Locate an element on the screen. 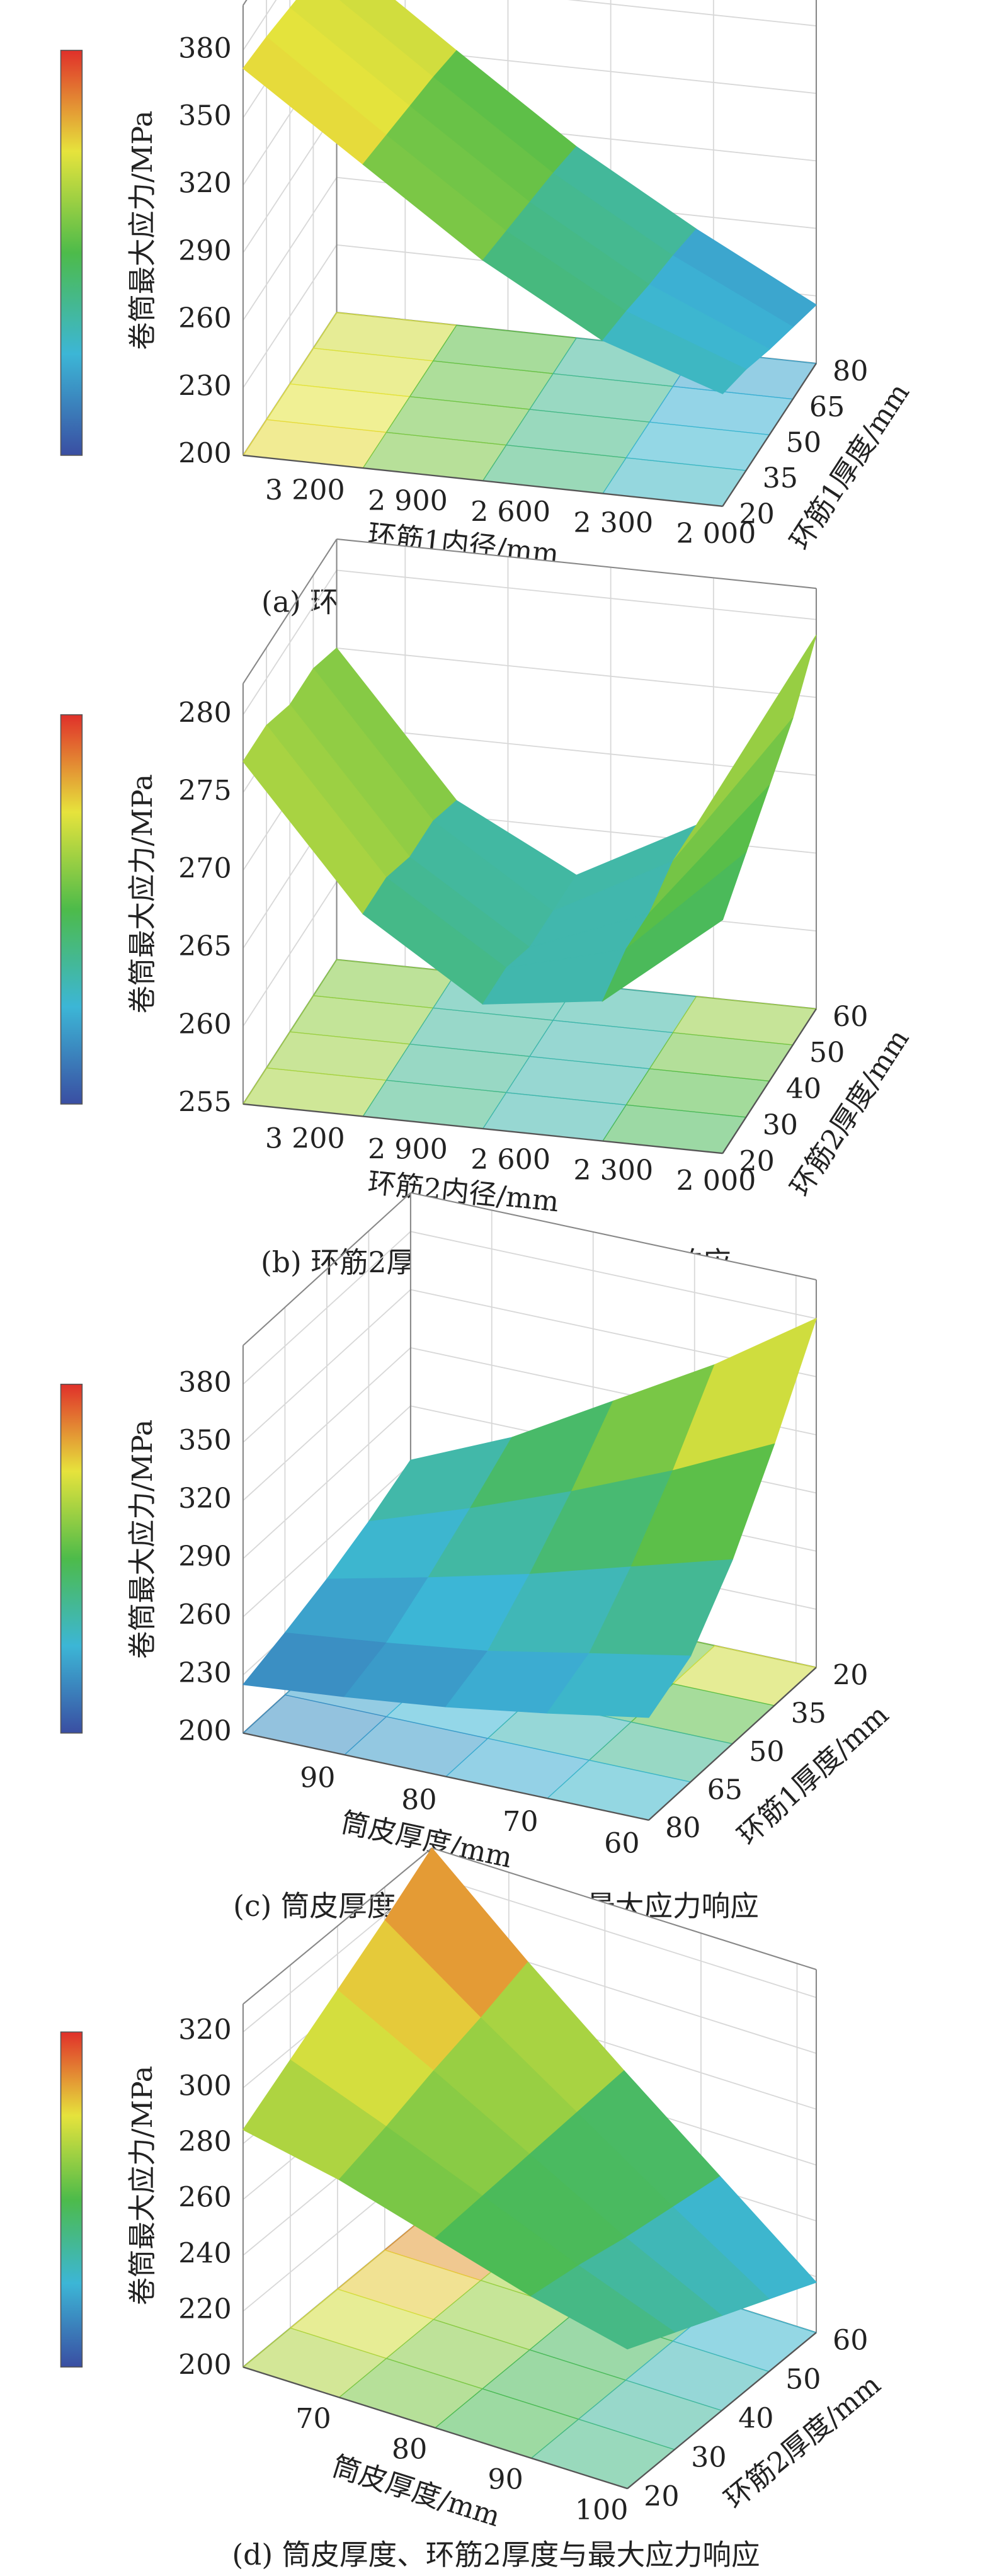 Image resolution: width=992 pixels, height=2576 pixels. z-tick-label: 300 is located at coordinates (205, 2086).